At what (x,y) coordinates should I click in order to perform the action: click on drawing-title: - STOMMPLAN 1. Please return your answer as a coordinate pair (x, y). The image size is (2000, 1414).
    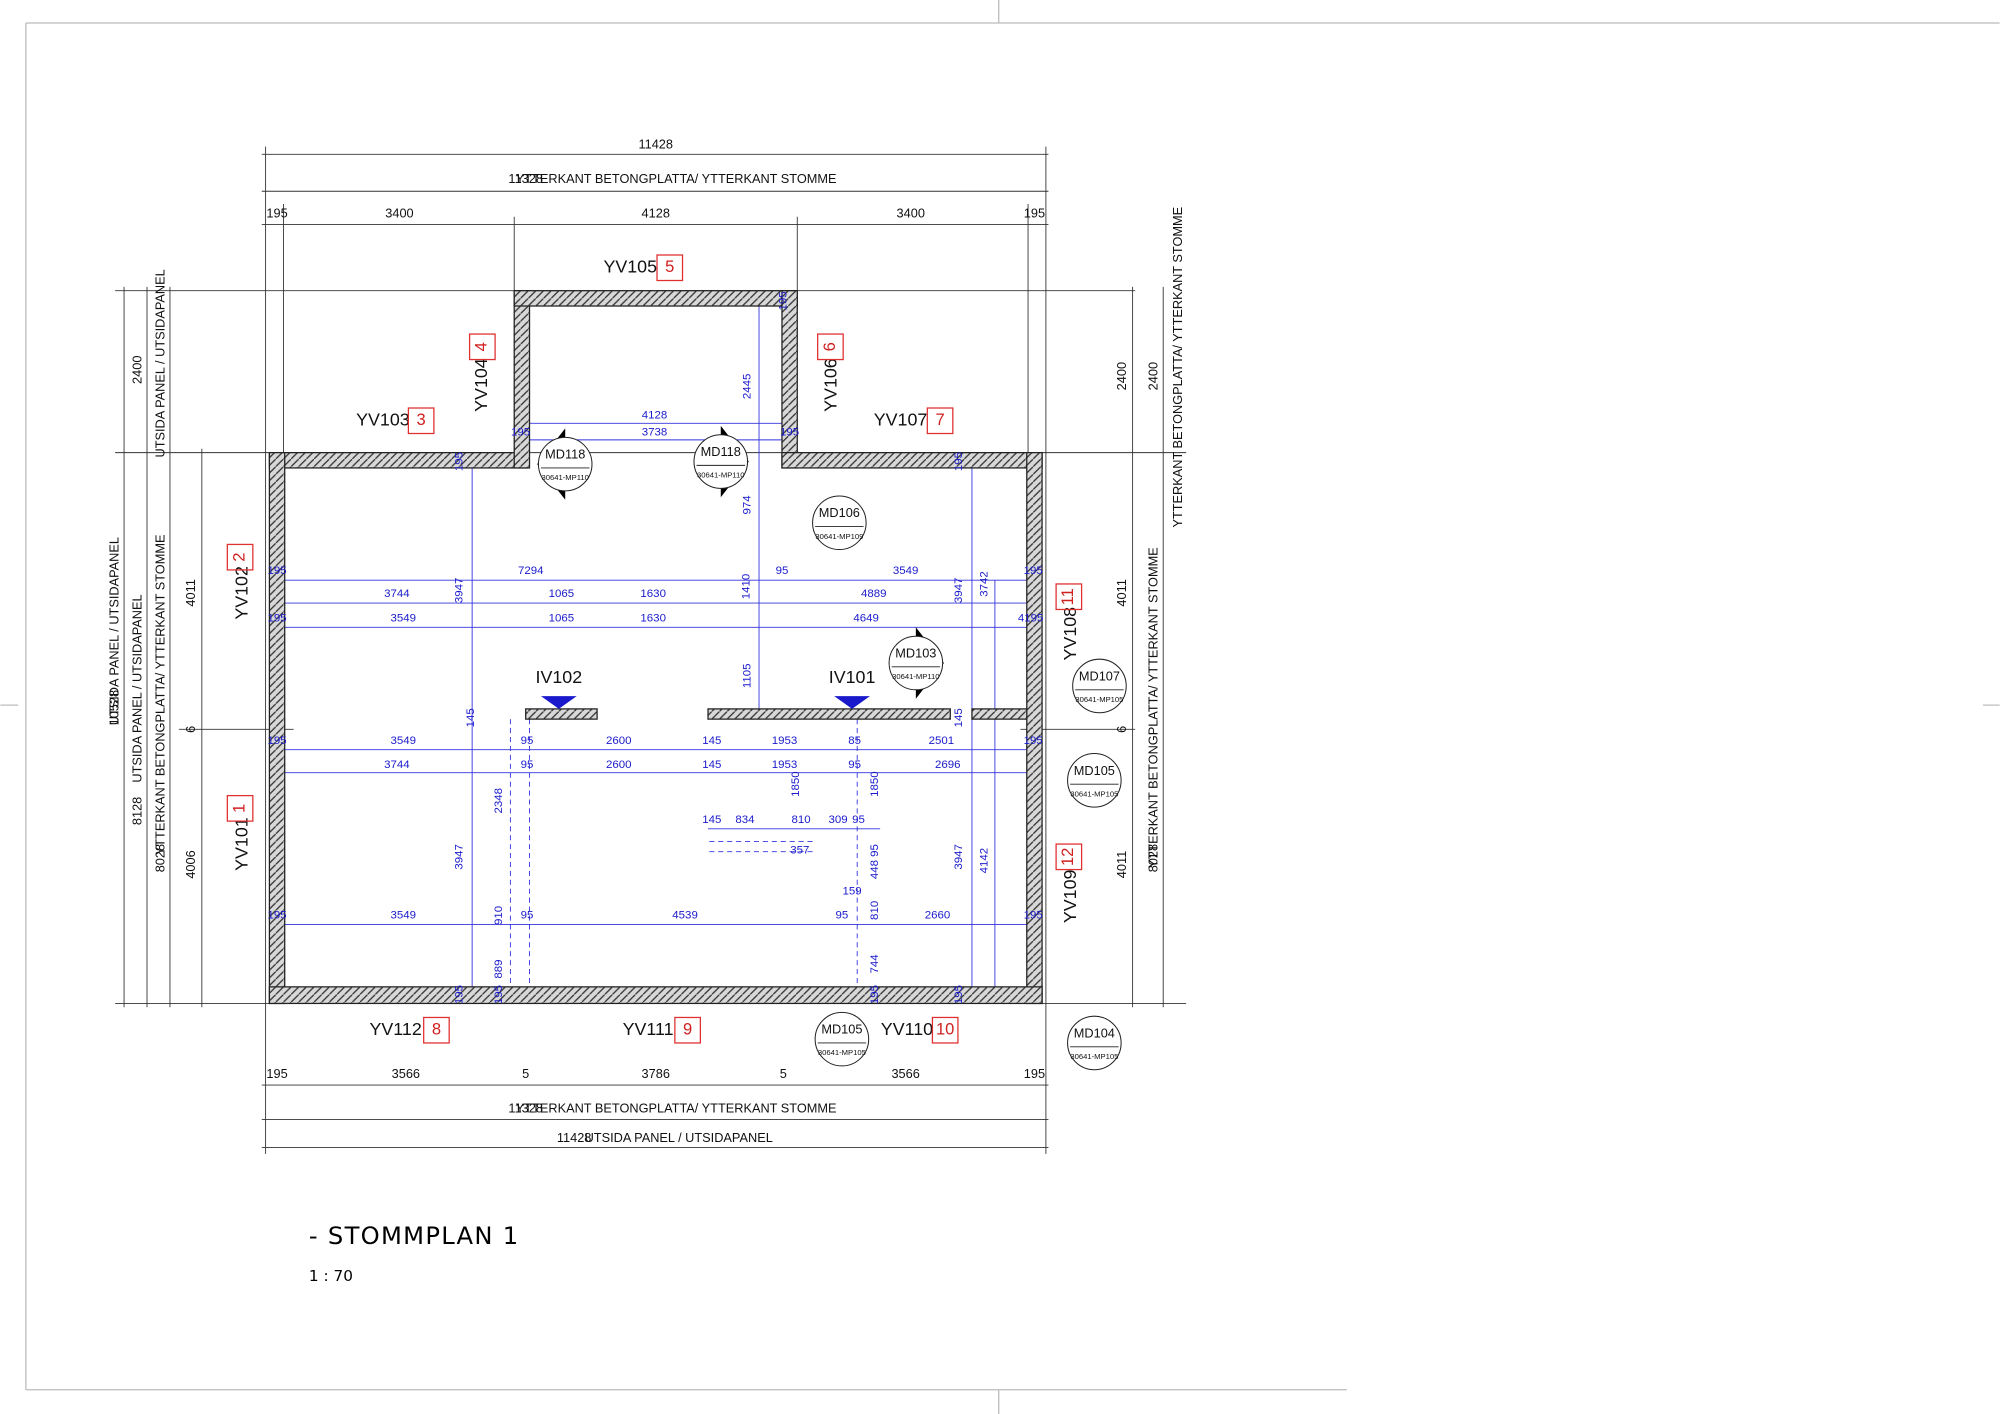
    Looking at the image, I should click on (414, 1236).